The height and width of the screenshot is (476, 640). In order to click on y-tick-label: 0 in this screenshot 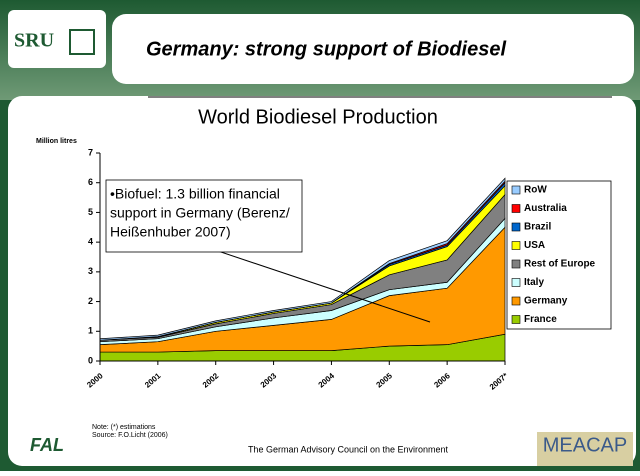, I will do `click(90, 360)`.